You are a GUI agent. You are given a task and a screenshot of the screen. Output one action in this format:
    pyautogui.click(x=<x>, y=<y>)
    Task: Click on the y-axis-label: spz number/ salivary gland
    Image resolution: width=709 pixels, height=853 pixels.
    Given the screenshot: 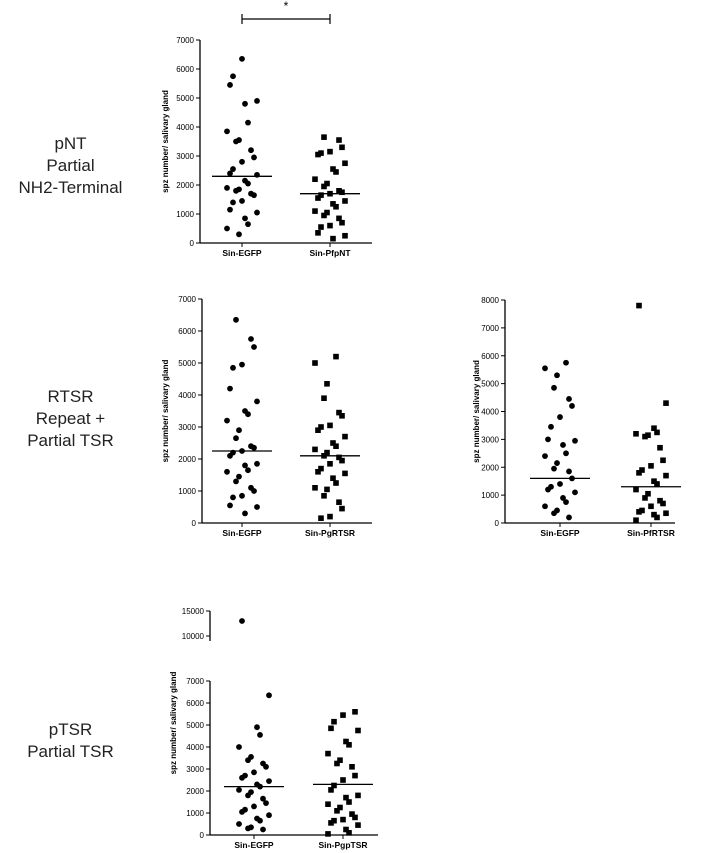 What is the action you would take?
    pyautogui.click(x=173, y=723)
    